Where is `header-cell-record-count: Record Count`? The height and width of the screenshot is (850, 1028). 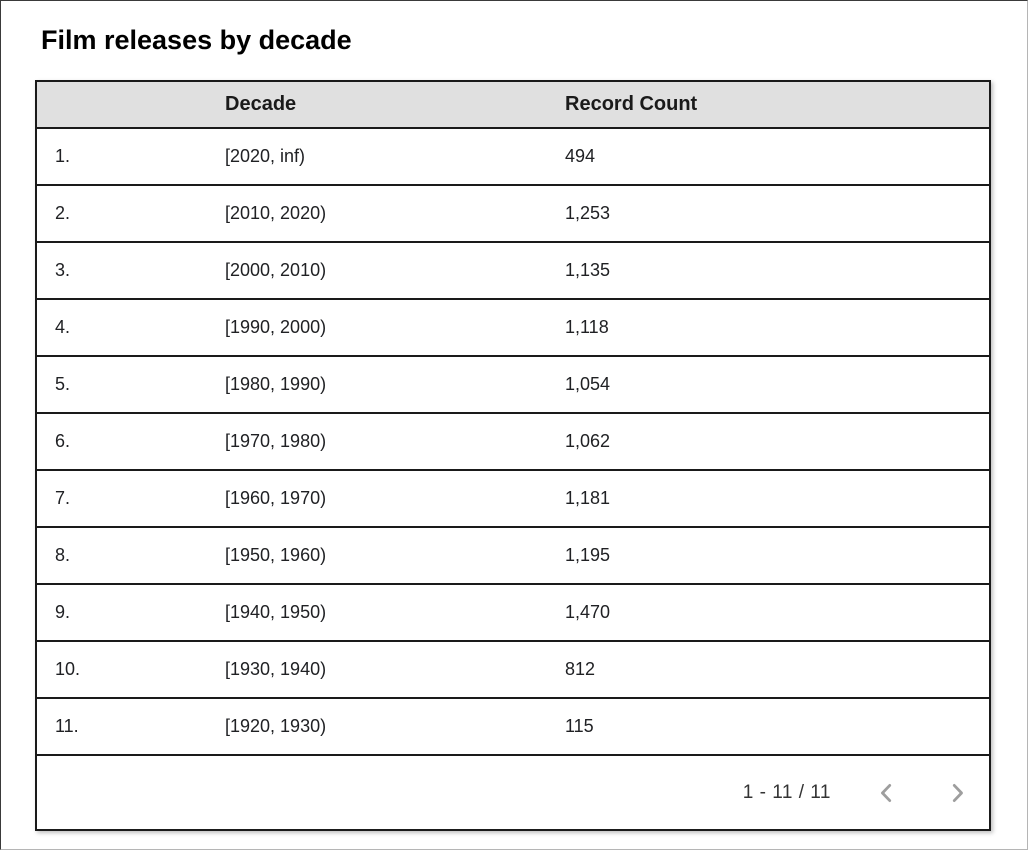 header-cell-record-count: Record Count is located at coordinates (777, 104).